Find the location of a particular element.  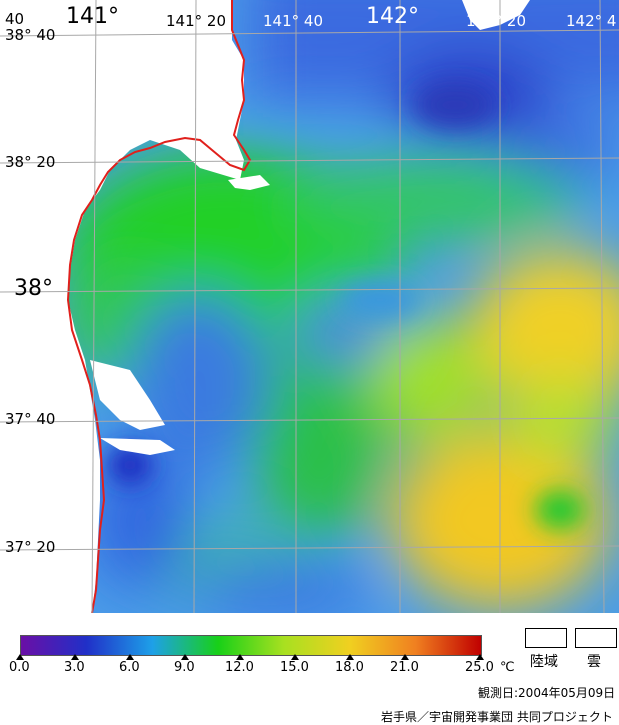

unit-label: ℃ is located at coordinates (507, 667).